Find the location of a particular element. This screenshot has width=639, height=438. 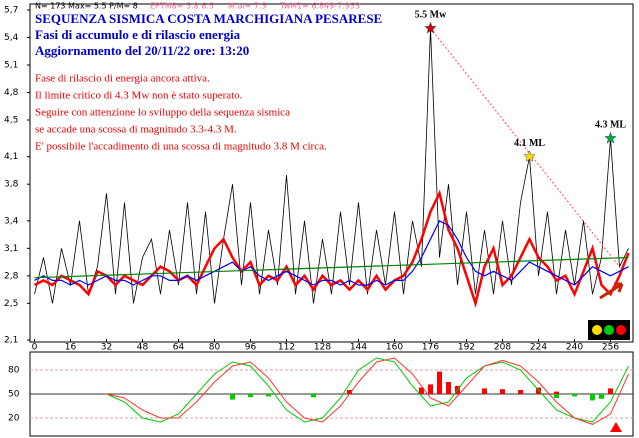

x-tick-label: 160 is located at coordinates (394, 348).